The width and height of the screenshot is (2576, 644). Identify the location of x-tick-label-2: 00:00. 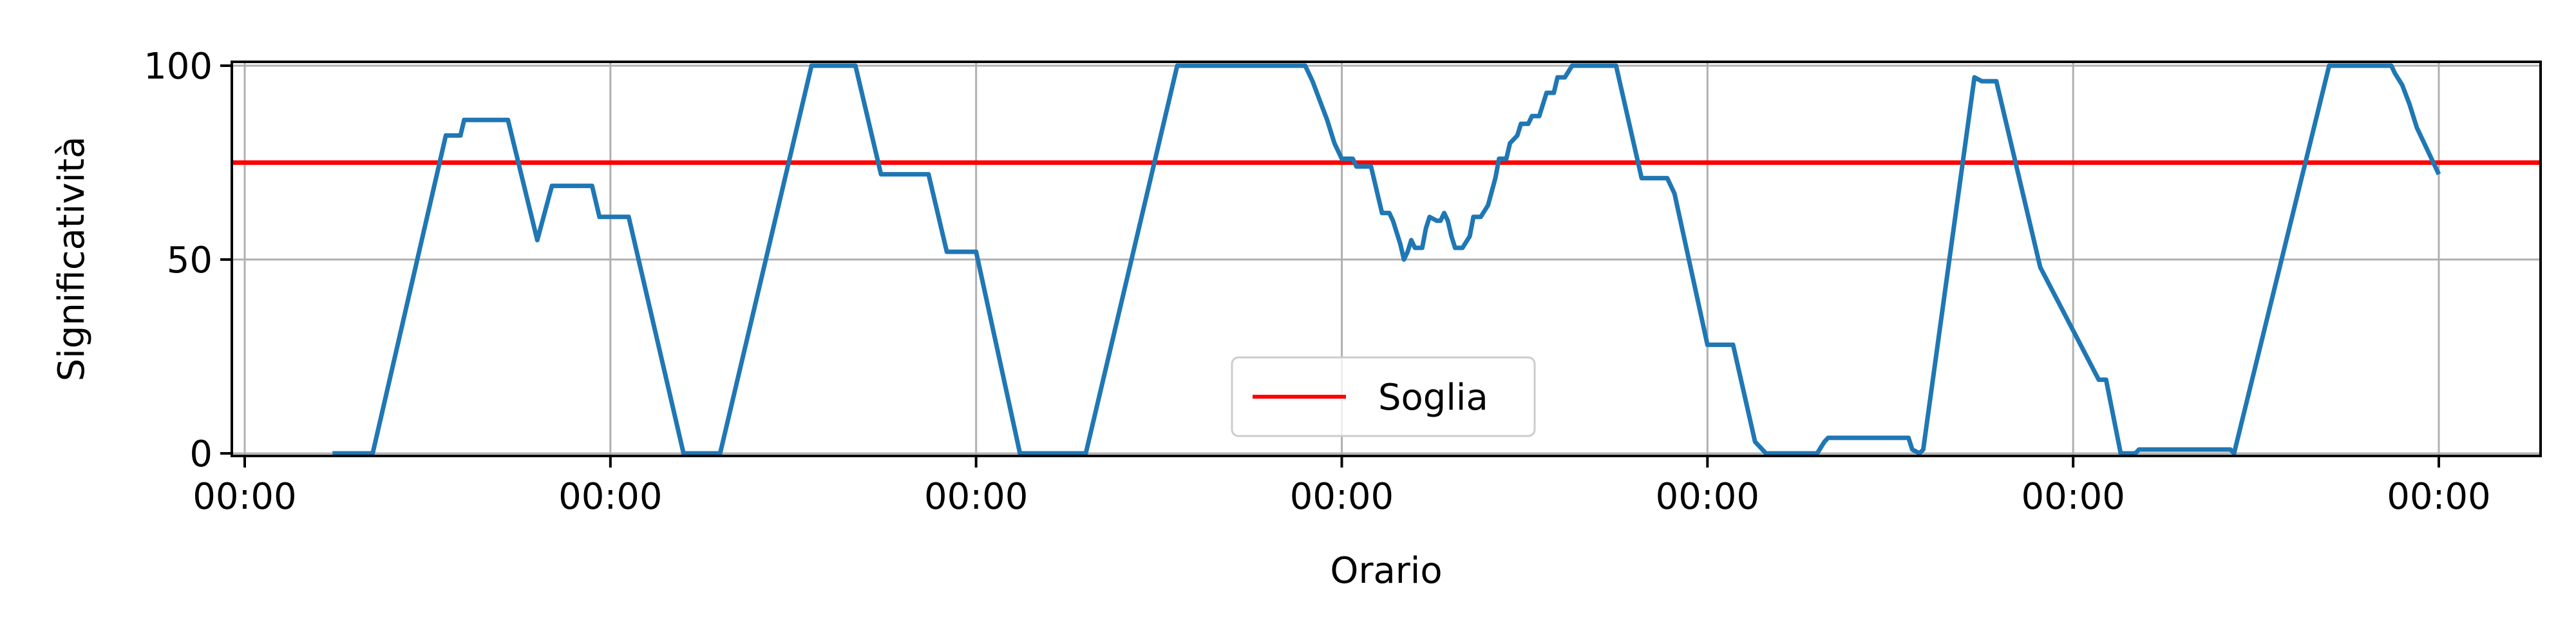
(976, 497).